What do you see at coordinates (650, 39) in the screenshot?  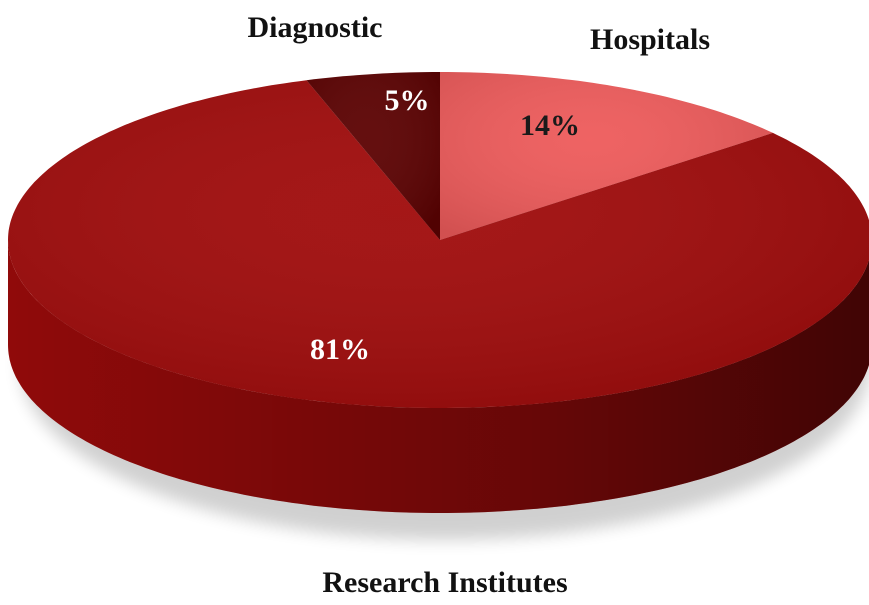 I see `category-label: Hospitals` at bounding box center [650, 39].